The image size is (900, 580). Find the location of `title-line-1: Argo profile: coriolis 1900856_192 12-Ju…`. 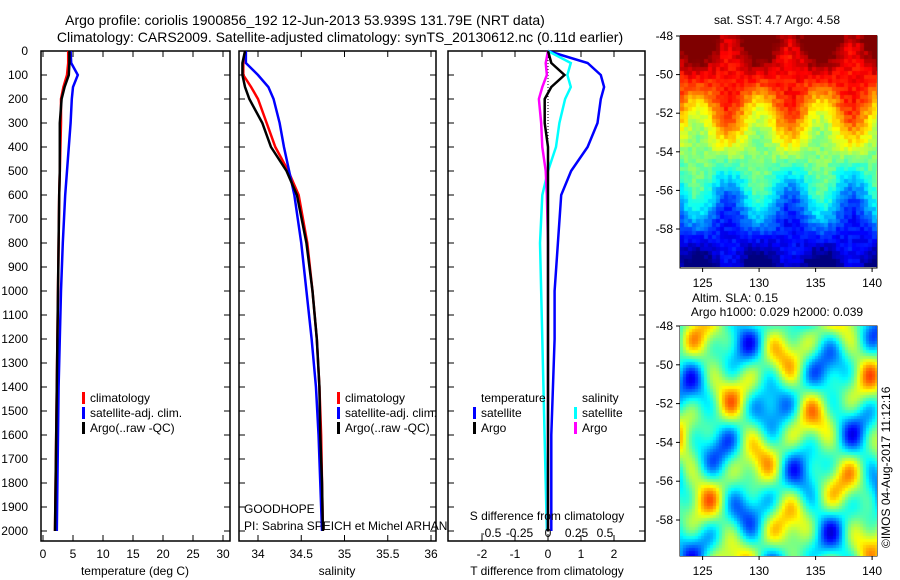

title-line-1: Argo profile: coriolis 1900856_192 12-Ju… is located at coordinates (305, 20).